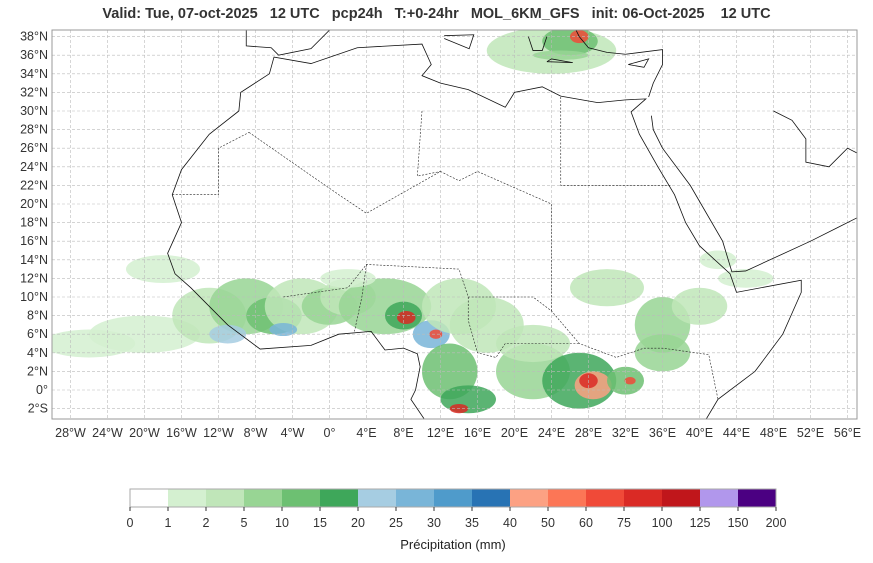 The width and height of the screenshot is (873, 563). What do you see at coordinates (403, 433) in the screenshot?
I see `longitude-label: 8°E` at bounding box center [403, 433].